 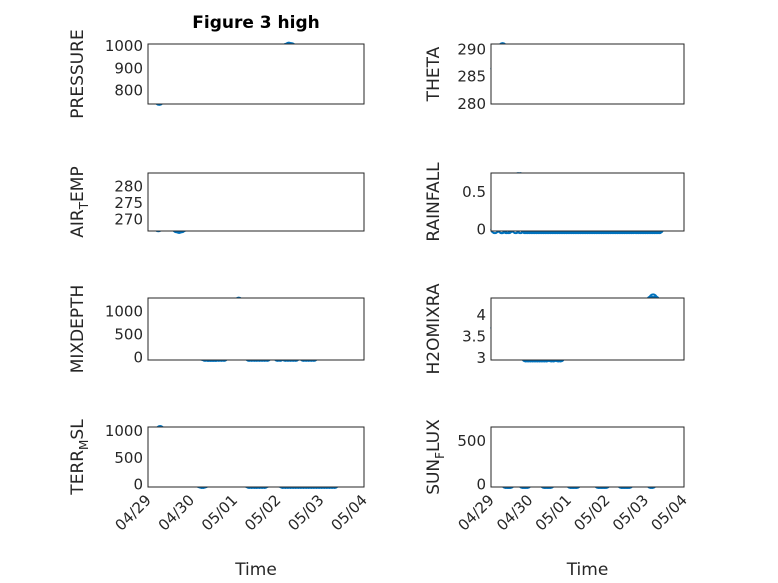 I want to click on y-tick-label: 900, so click(x=128, y=68).